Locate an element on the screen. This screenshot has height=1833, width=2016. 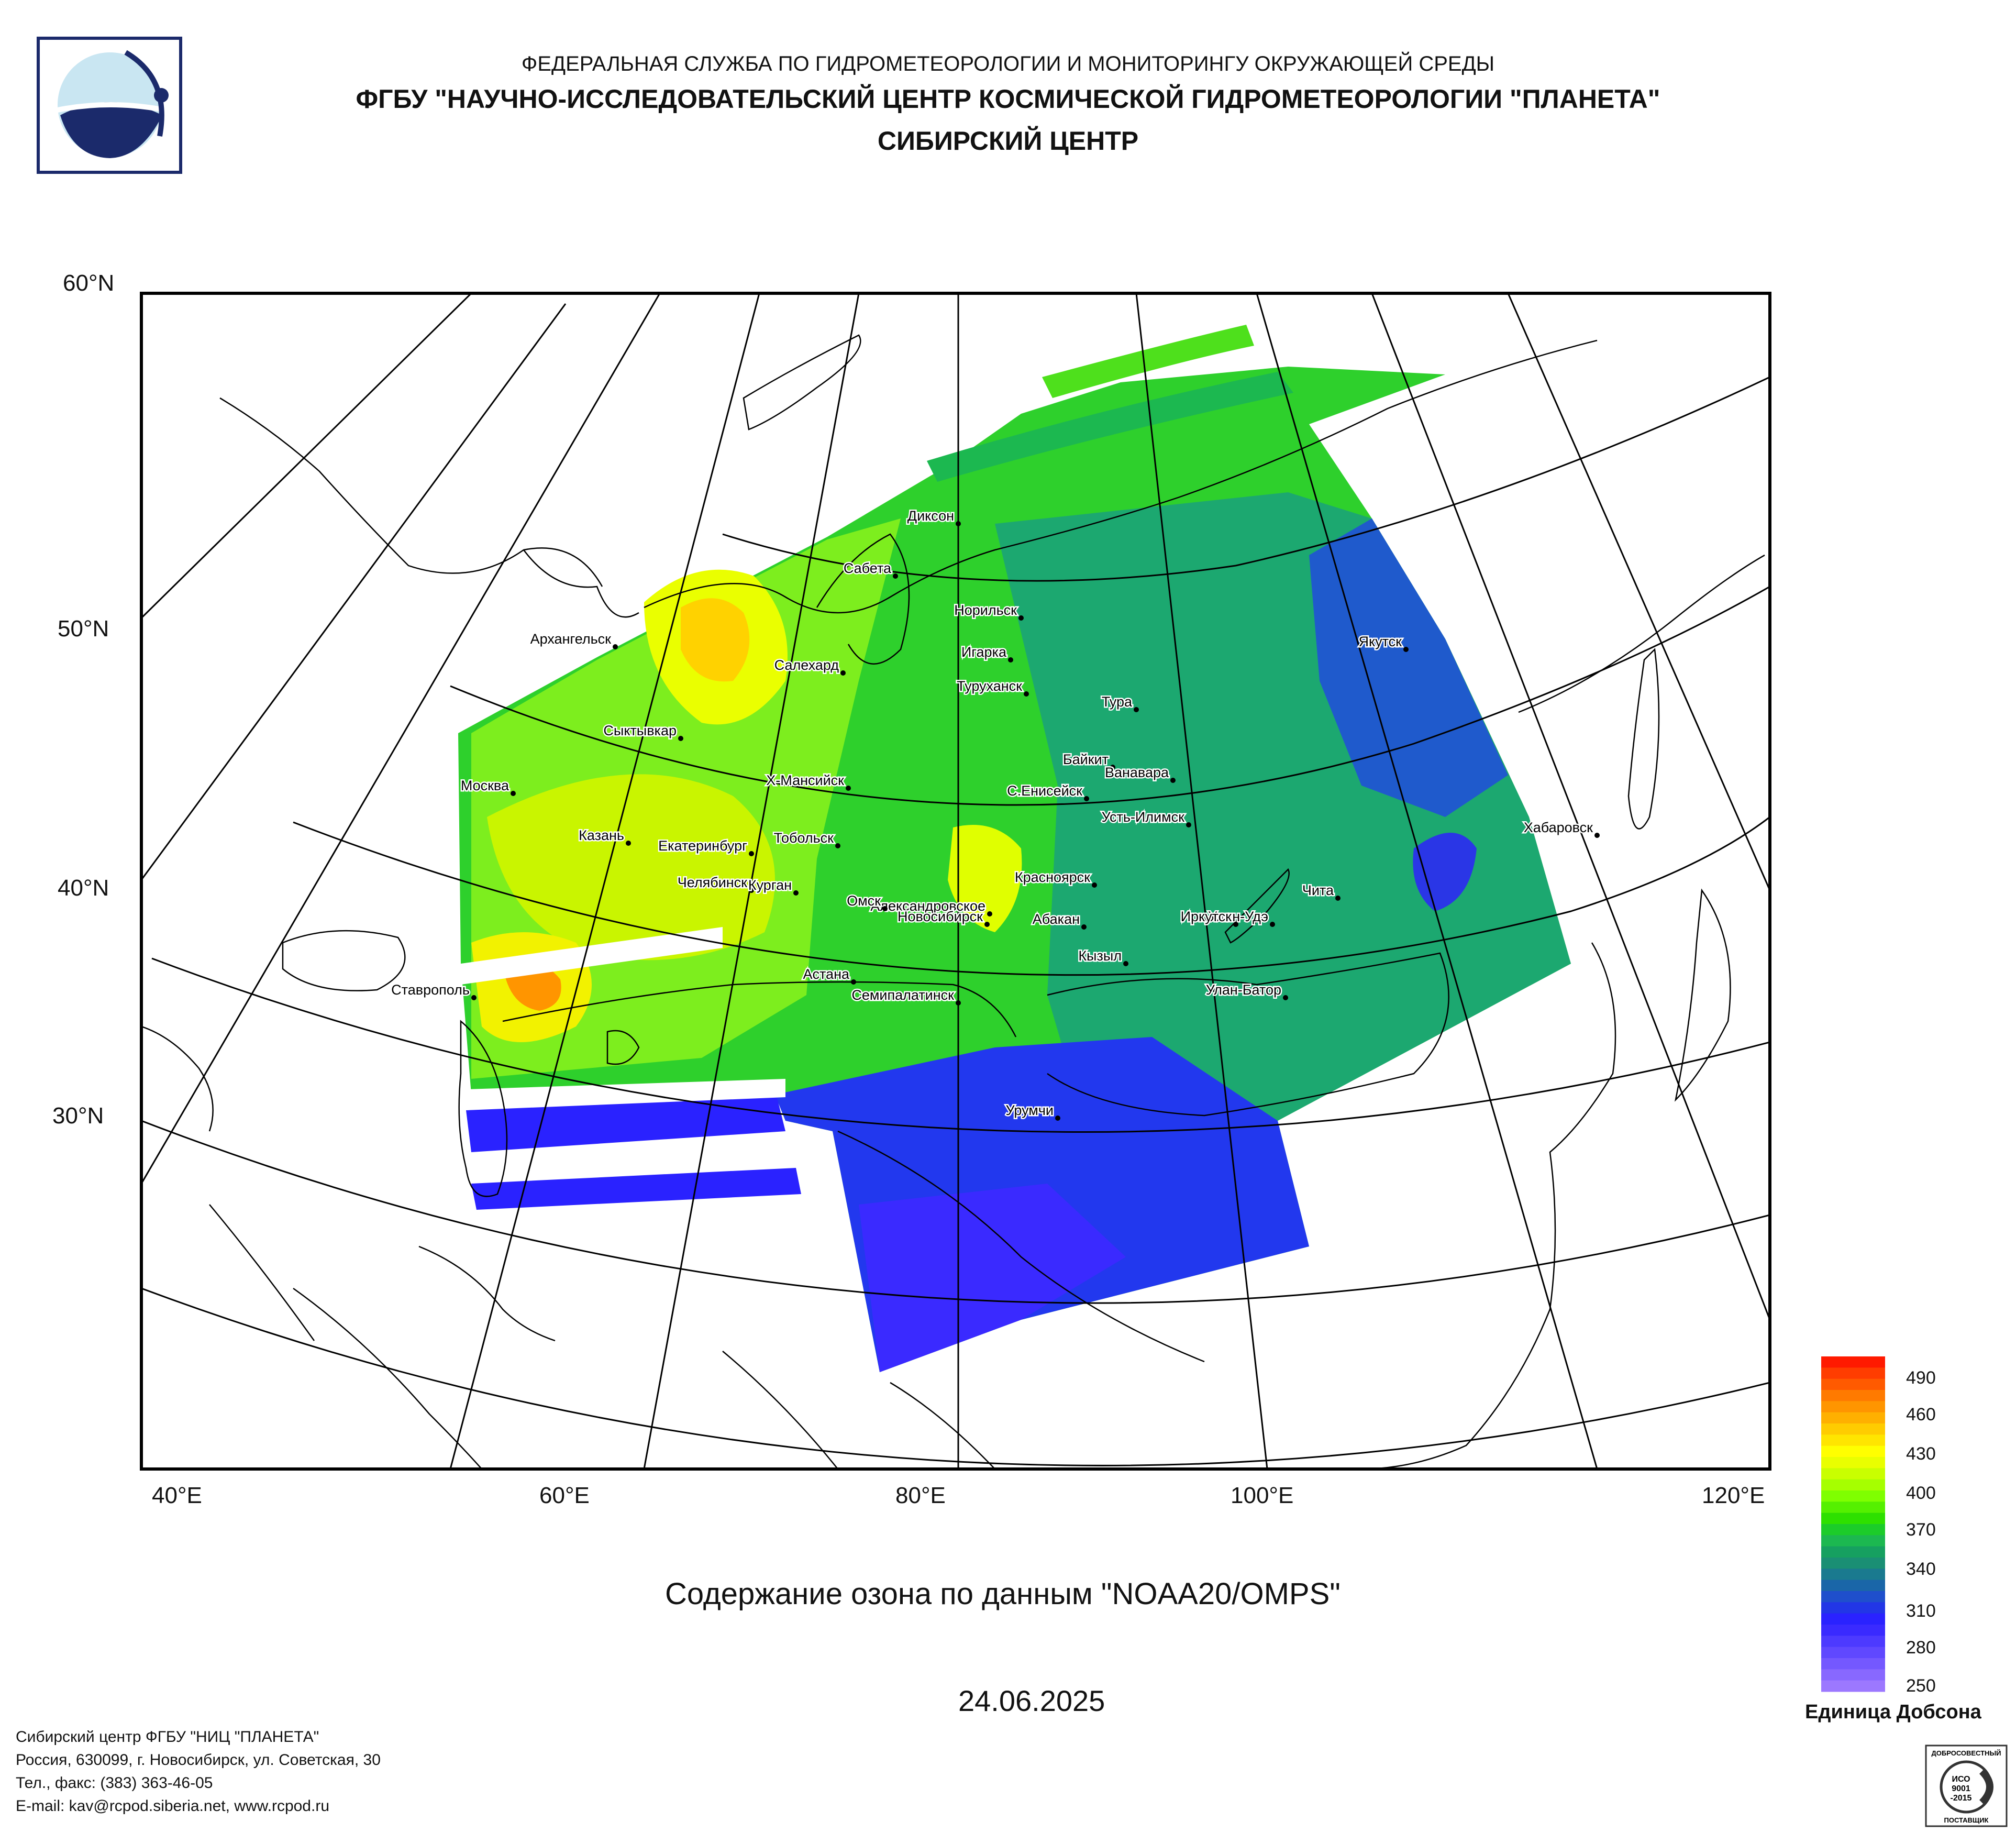
ozone-krasnoyarsk-yellow is located at coordinates (985, 878).